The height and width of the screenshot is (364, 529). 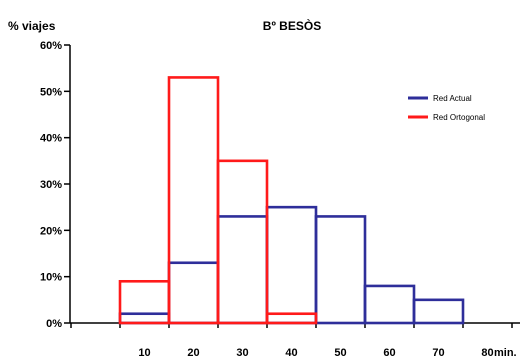 I want to click on y-tick-label: 0%, so click(x=54, y=324).